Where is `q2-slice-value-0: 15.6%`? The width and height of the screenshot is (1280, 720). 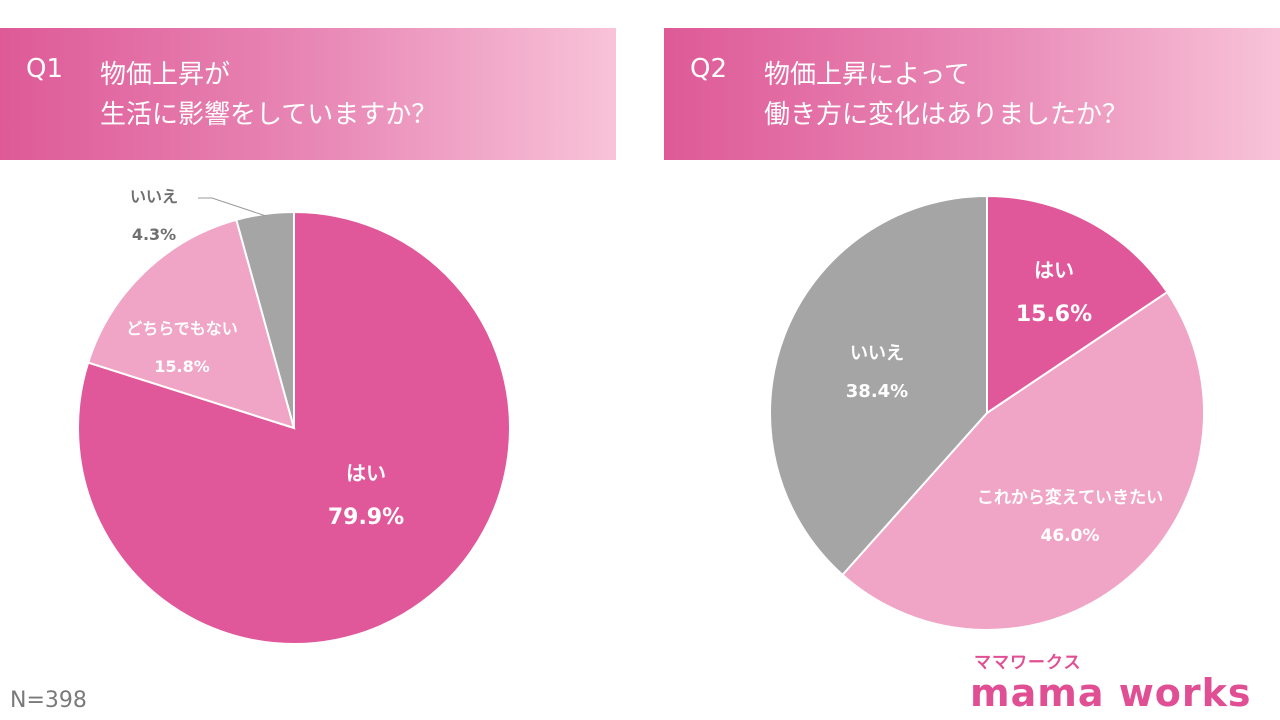 q2-slice-value-0: 15.6% is located at coordinates (1054, 314).